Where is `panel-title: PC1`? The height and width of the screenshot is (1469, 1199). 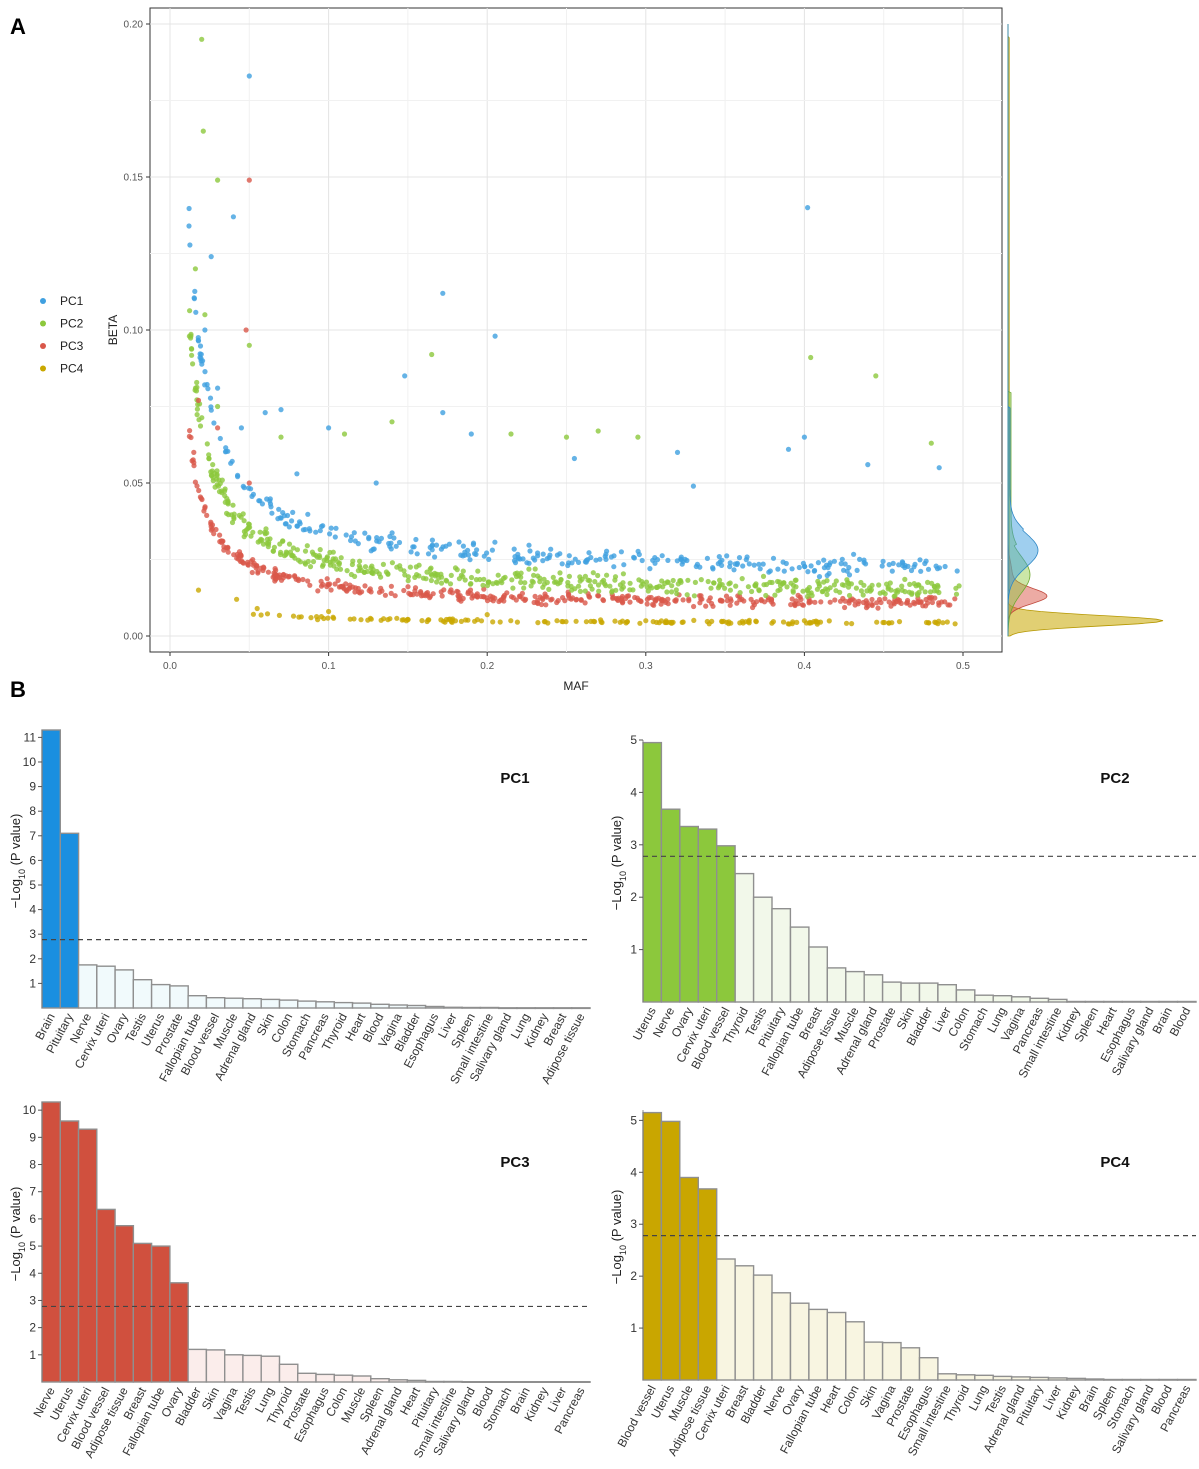 panel-title: PC1 is located at coordinates (514, 778).